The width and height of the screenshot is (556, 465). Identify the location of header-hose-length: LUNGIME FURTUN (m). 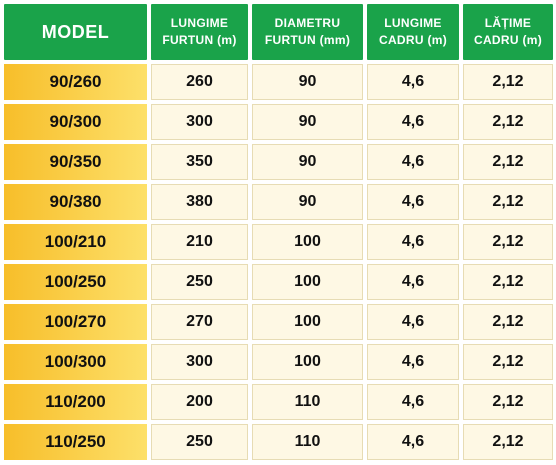
(199, 32).